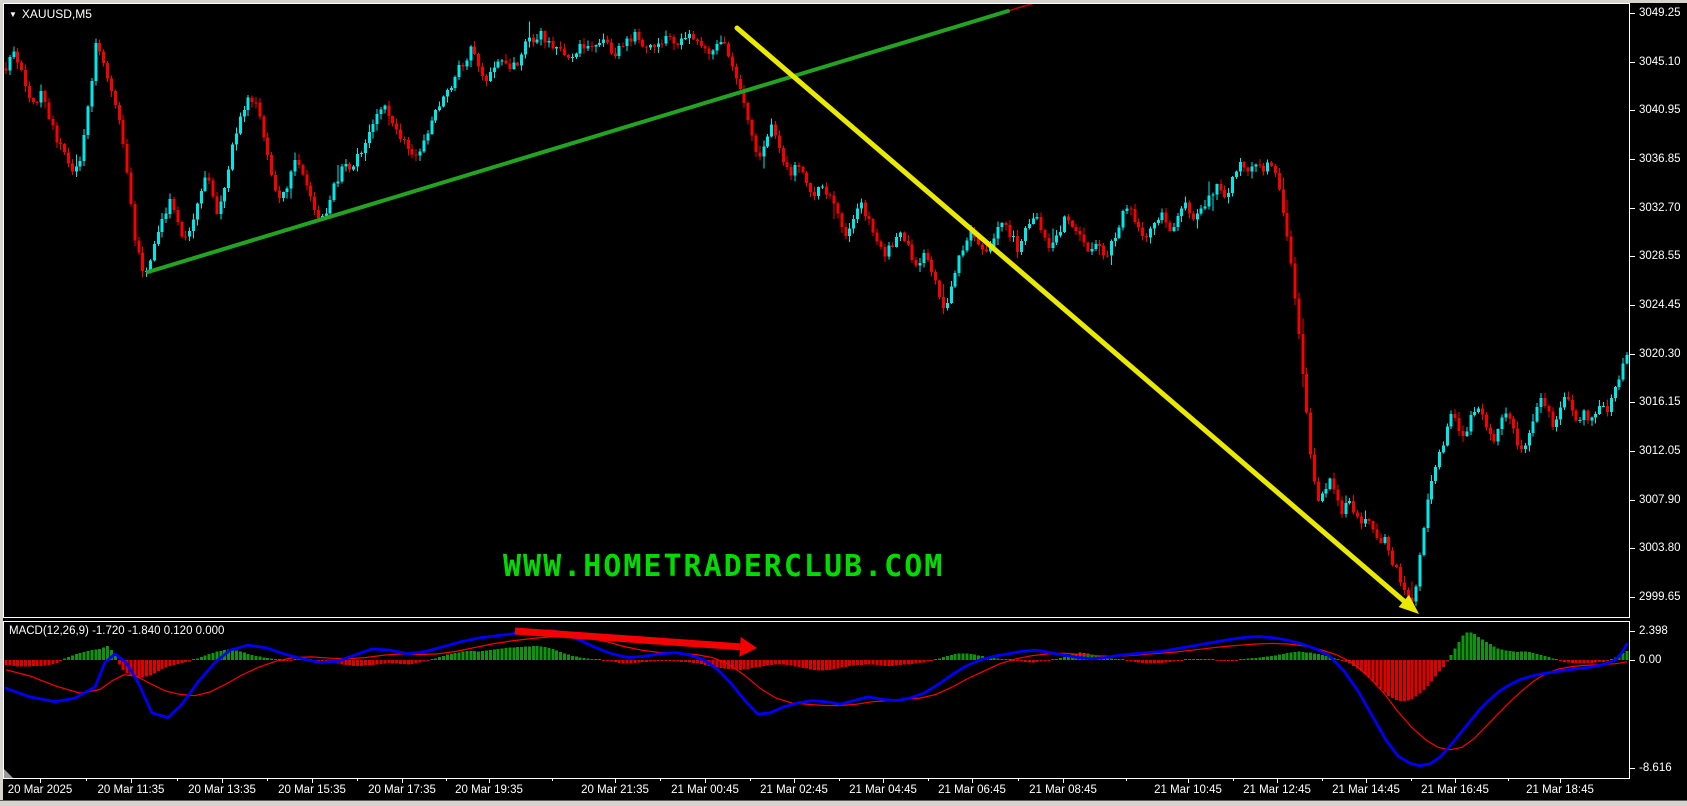  I want to click on price-axis-label: 3016.15, so click(1660, 402).